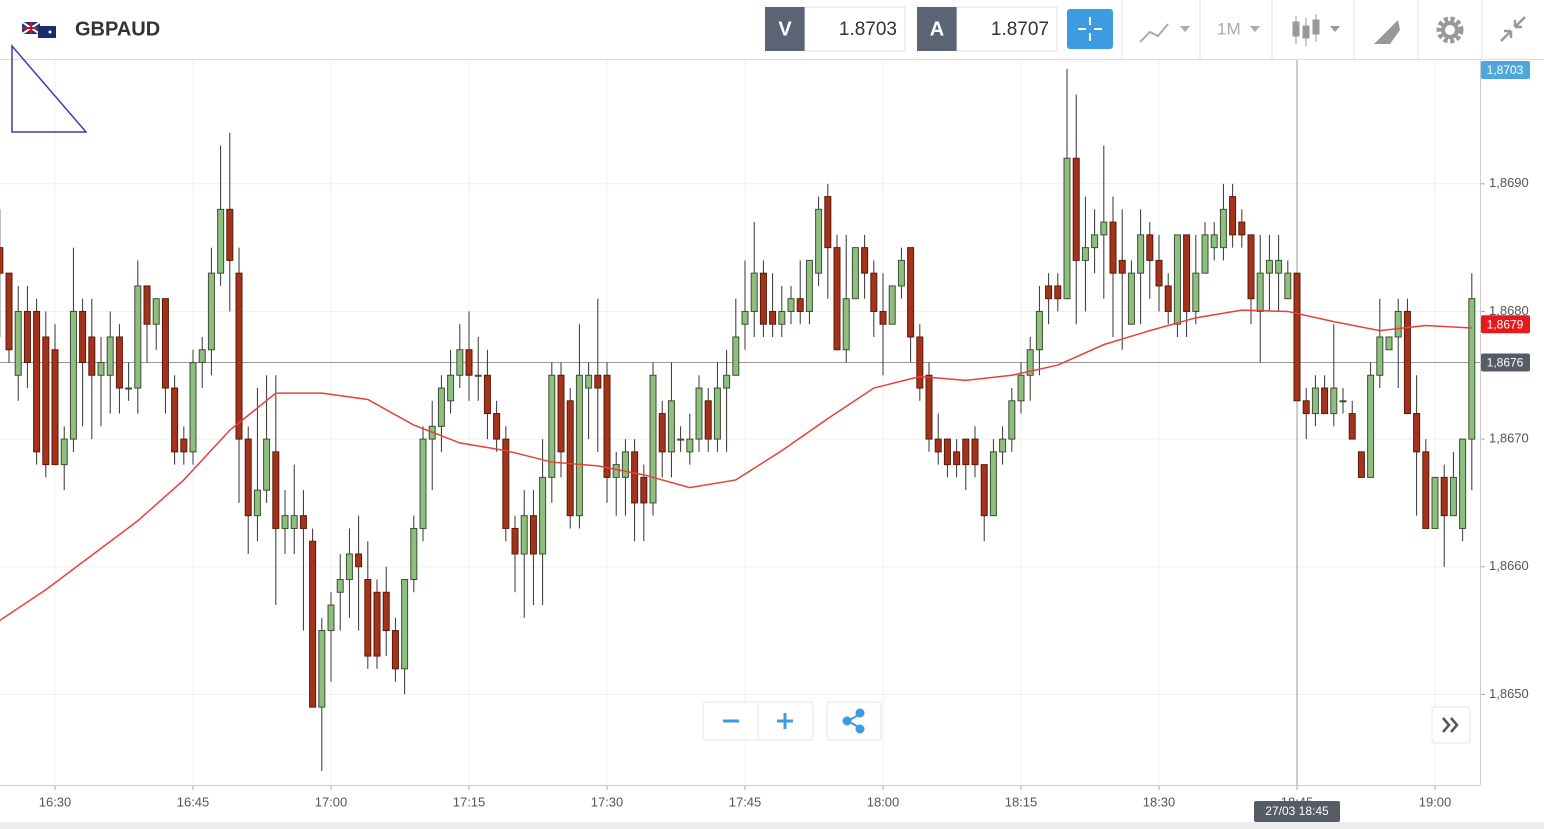 The height and width of the screenshot is (829, 1544). What do you see at coordinates (1090, 29) in the screenshot?
I see `crosshair-button` at bounding box center [1090, 29].